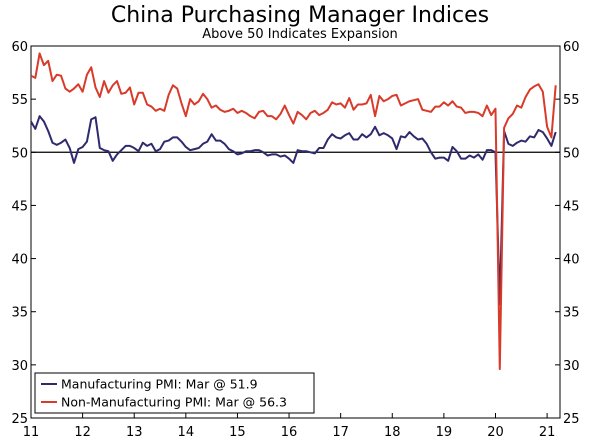  I want to click on y-tick-label-left: 35, so click(19, 313).